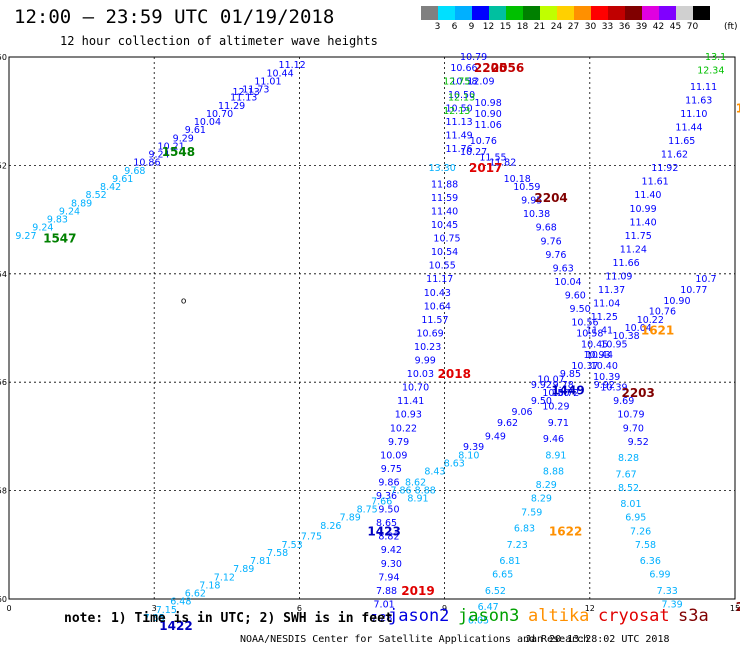 The height and width of the screenshot is (650, 740). Describe the element at coordinates (604, 366) in the screenshot. I see `wave-height-value: 10.40` at that location.